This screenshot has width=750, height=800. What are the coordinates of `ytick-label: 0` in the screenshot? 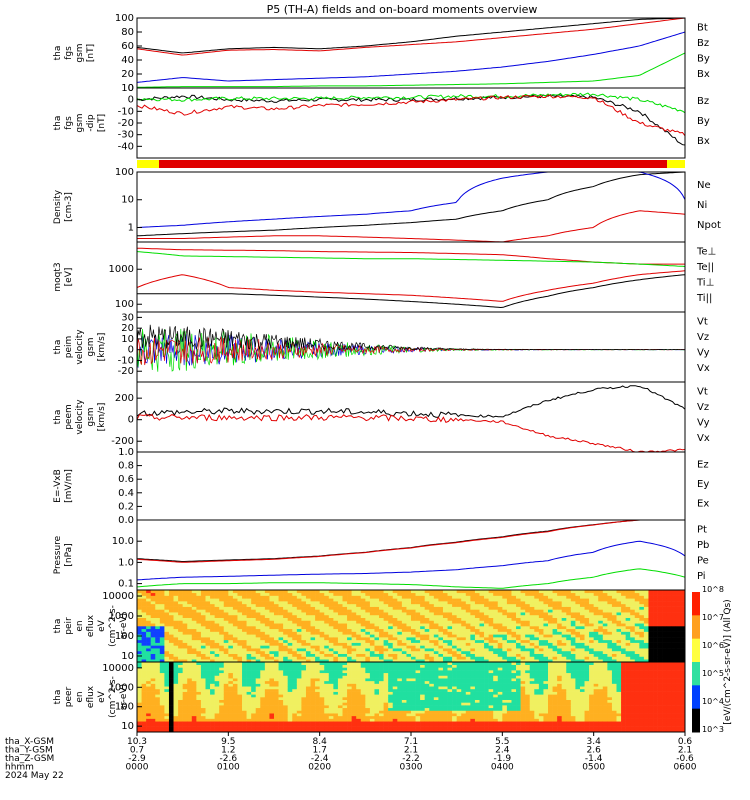 It's located at (131, 420).